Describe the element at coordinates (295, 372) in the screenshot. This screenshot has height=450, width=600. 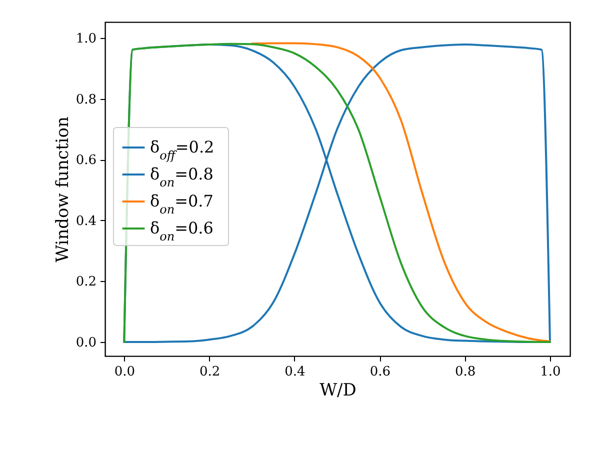
I see `x-tick-label: 0.4` at that location.